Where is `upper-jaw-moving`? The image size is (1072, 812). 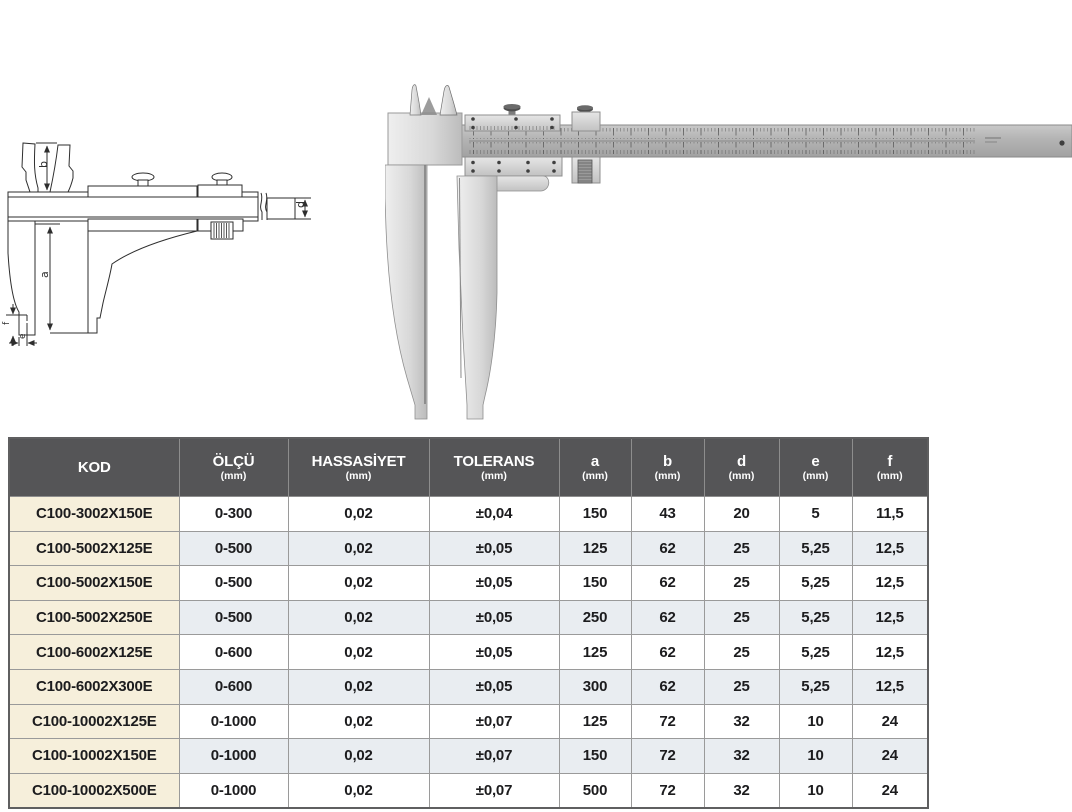 upper-jaw-moving is located at coordinates (448, 100).